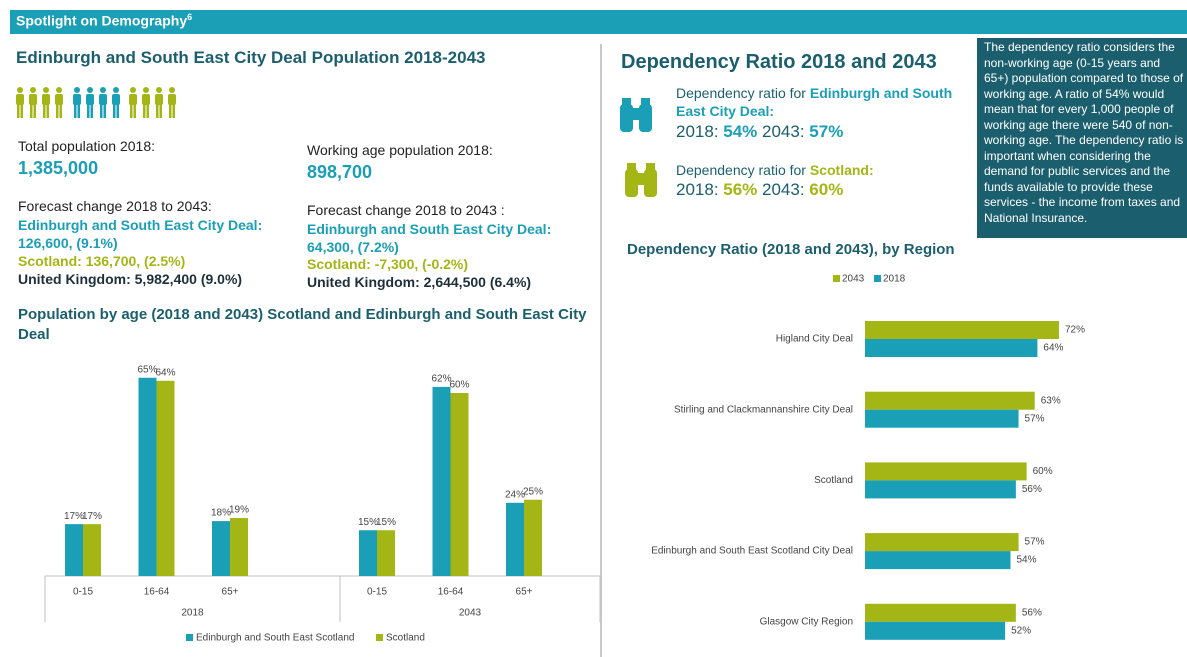  I want to click on data-label: 63%, so click(1051, 400).